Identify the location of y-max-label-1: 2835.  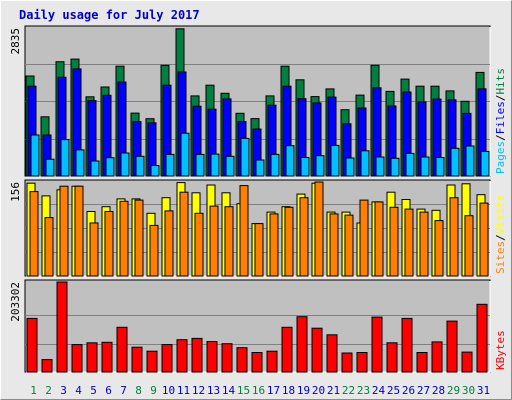
(15, 41).